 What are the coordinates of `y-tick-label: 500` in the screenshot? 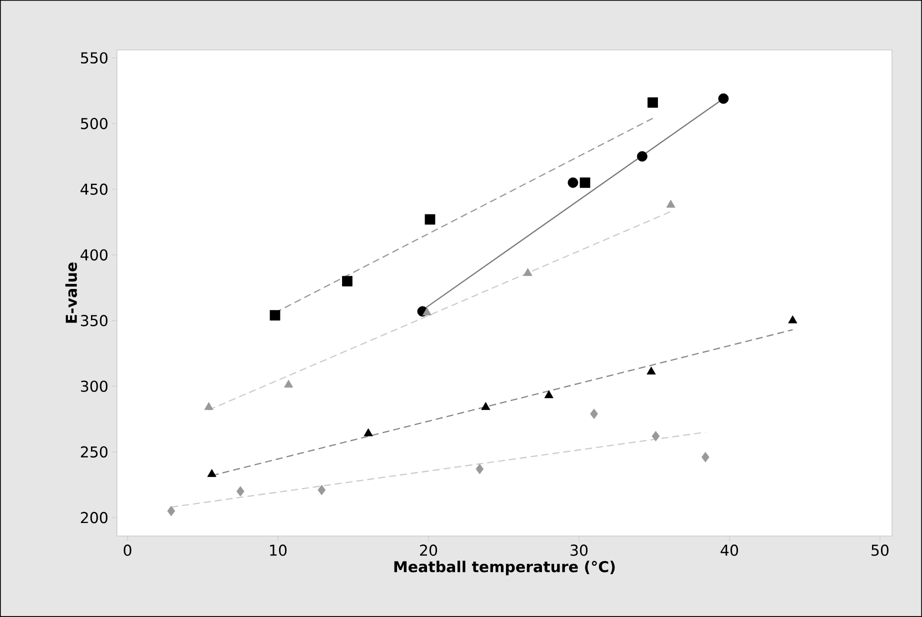 It's located at (94, 124).